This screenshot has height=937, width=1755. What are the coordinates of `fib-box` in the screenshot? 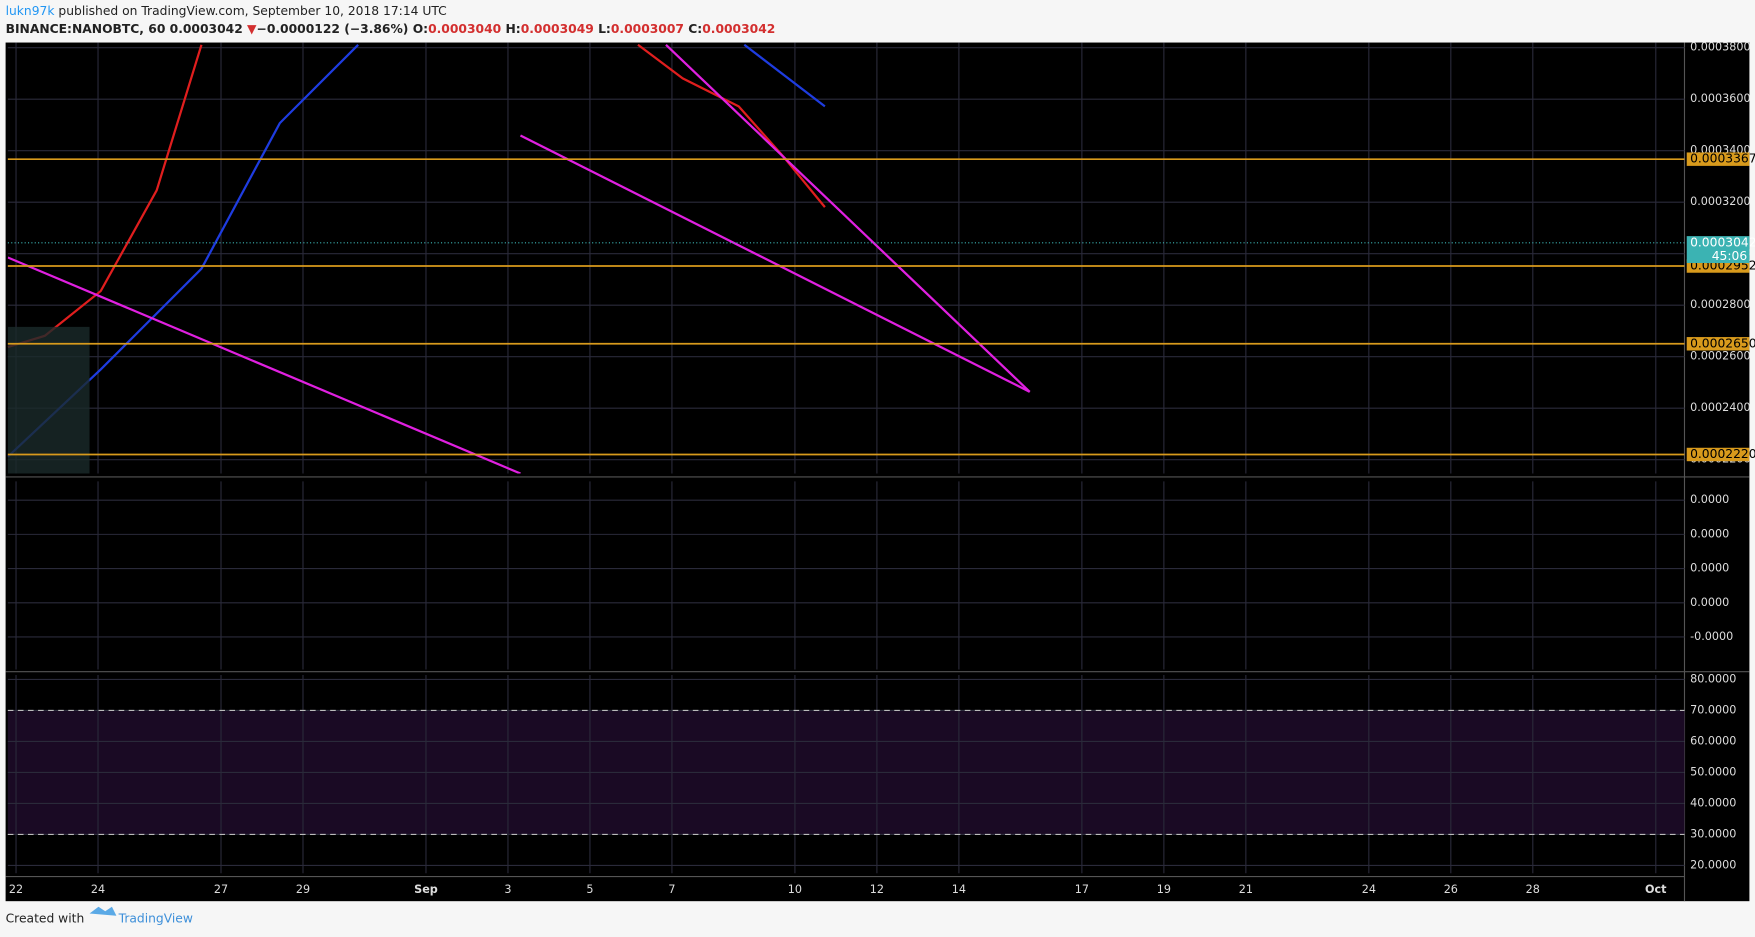 It's located at (48, 400).